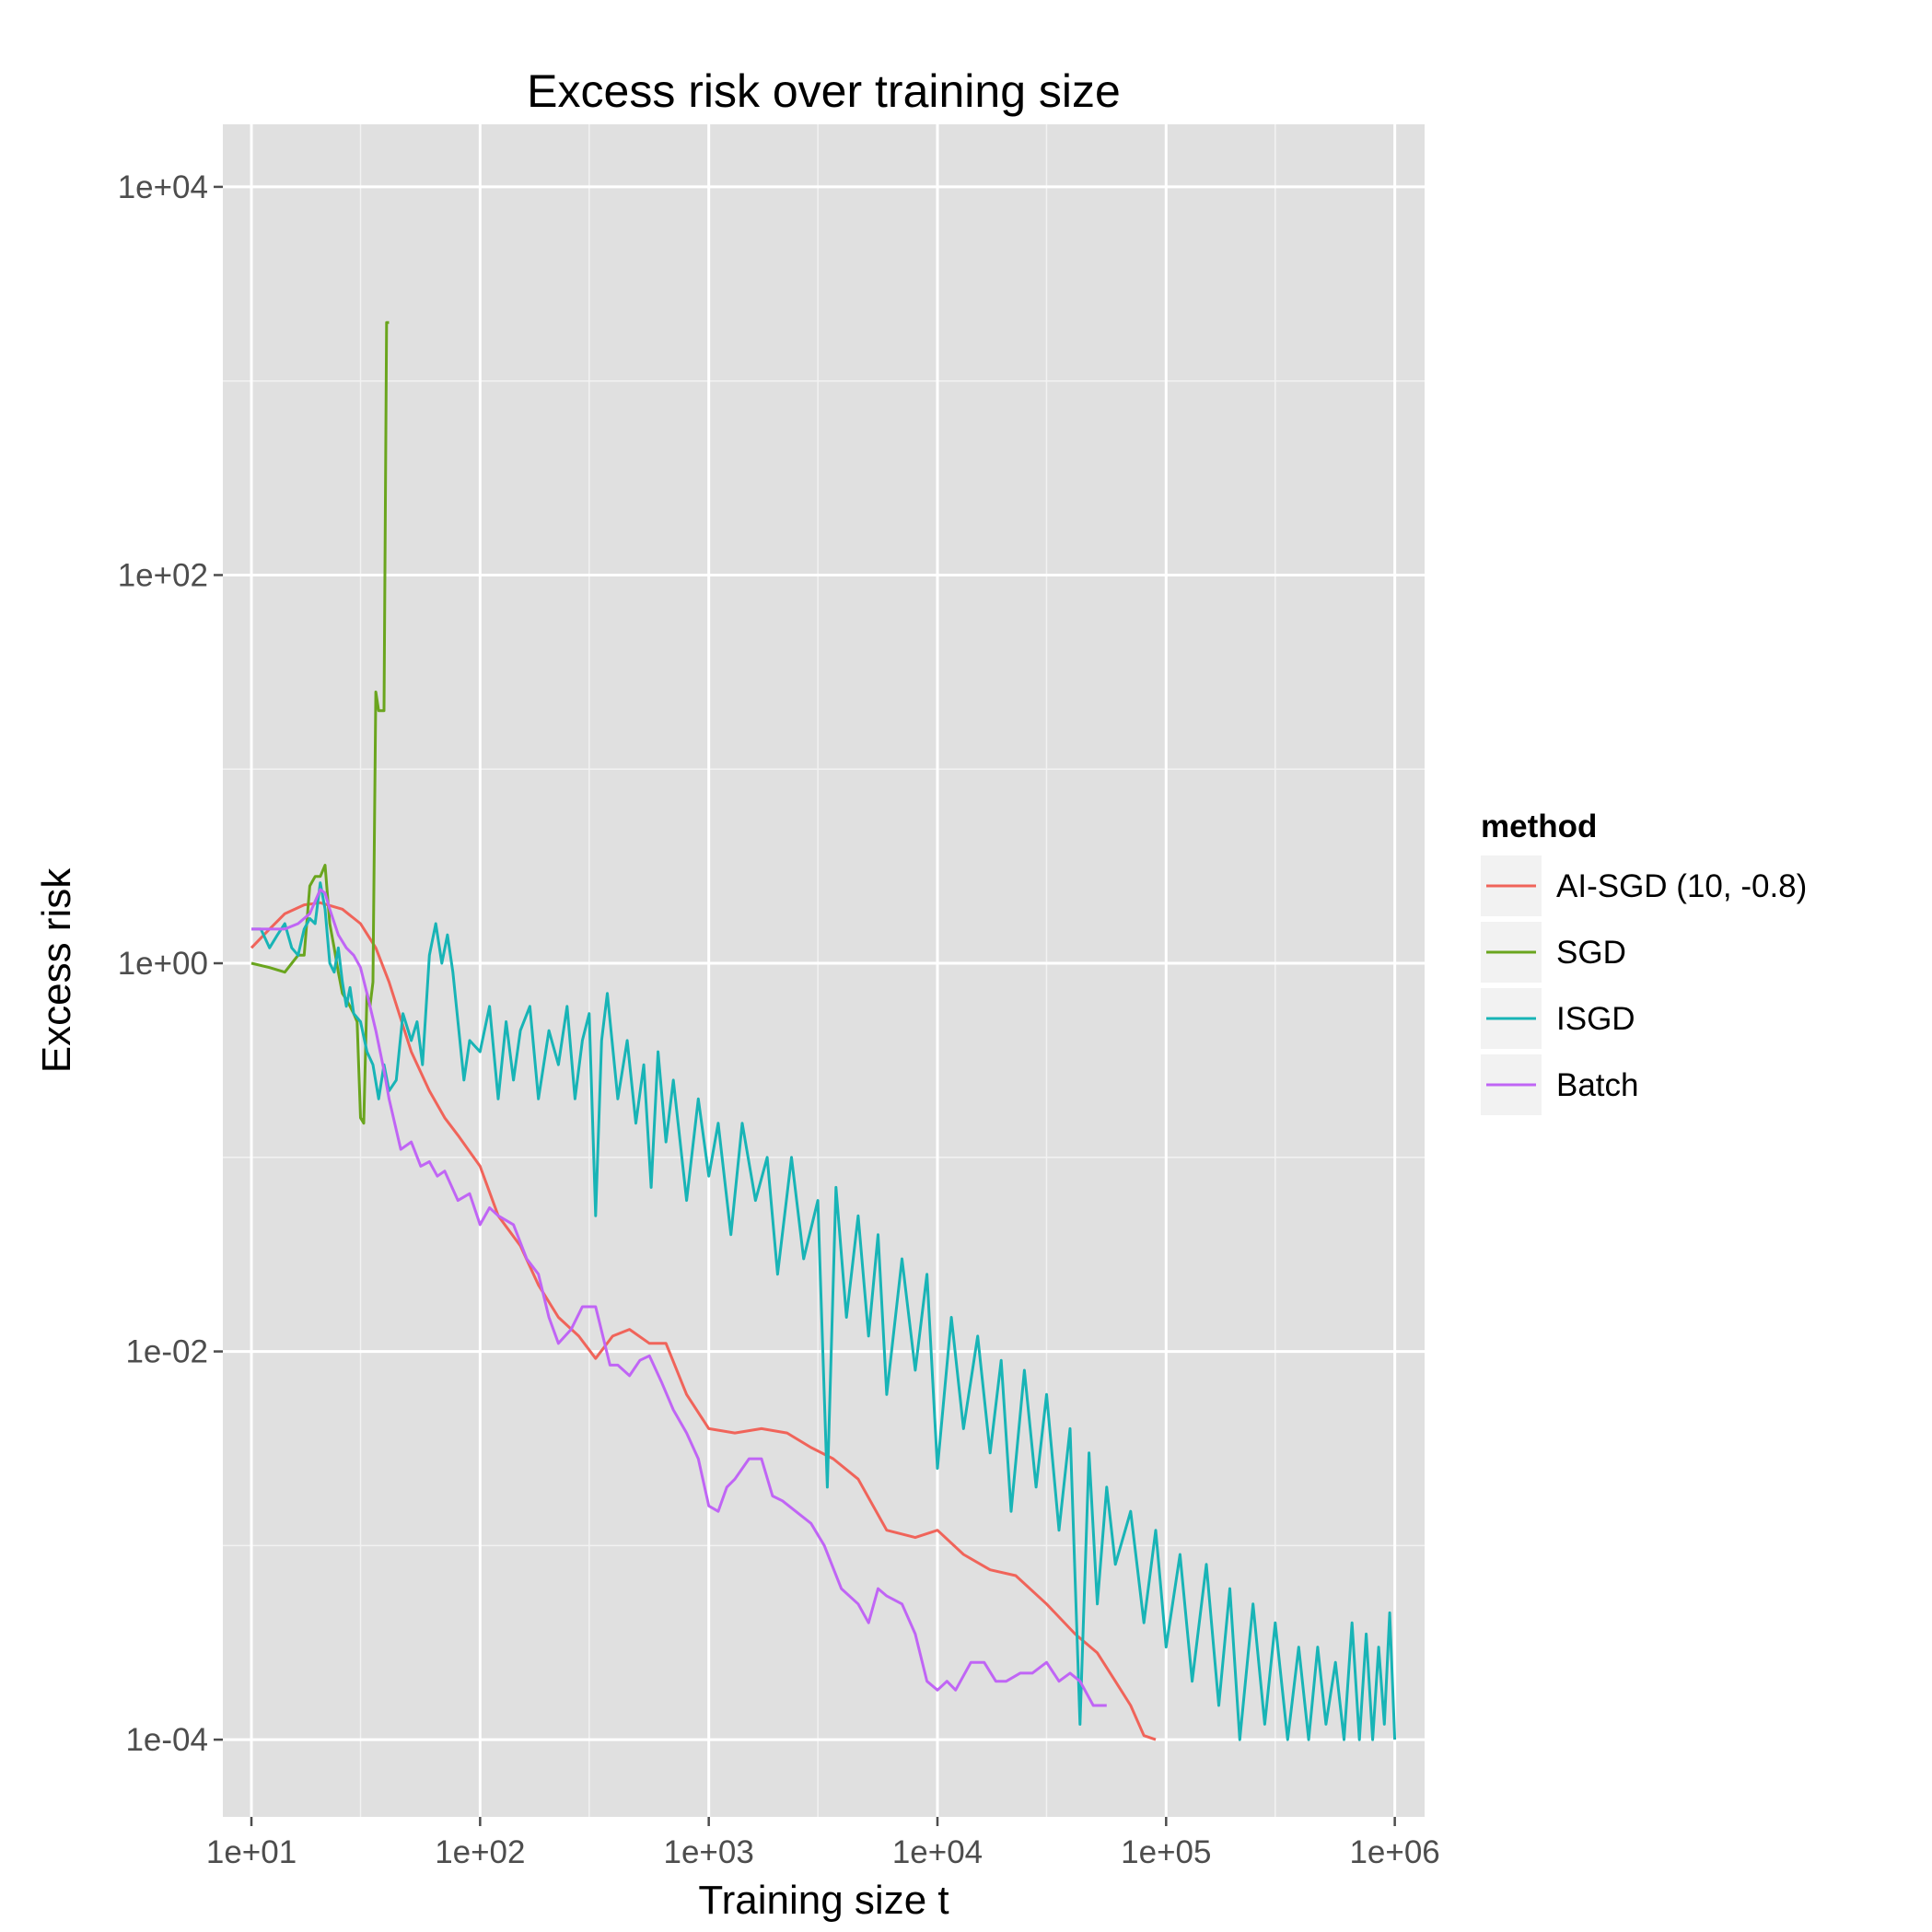  I want to click on x-axis-title: Training size t, so click(823, 1900).